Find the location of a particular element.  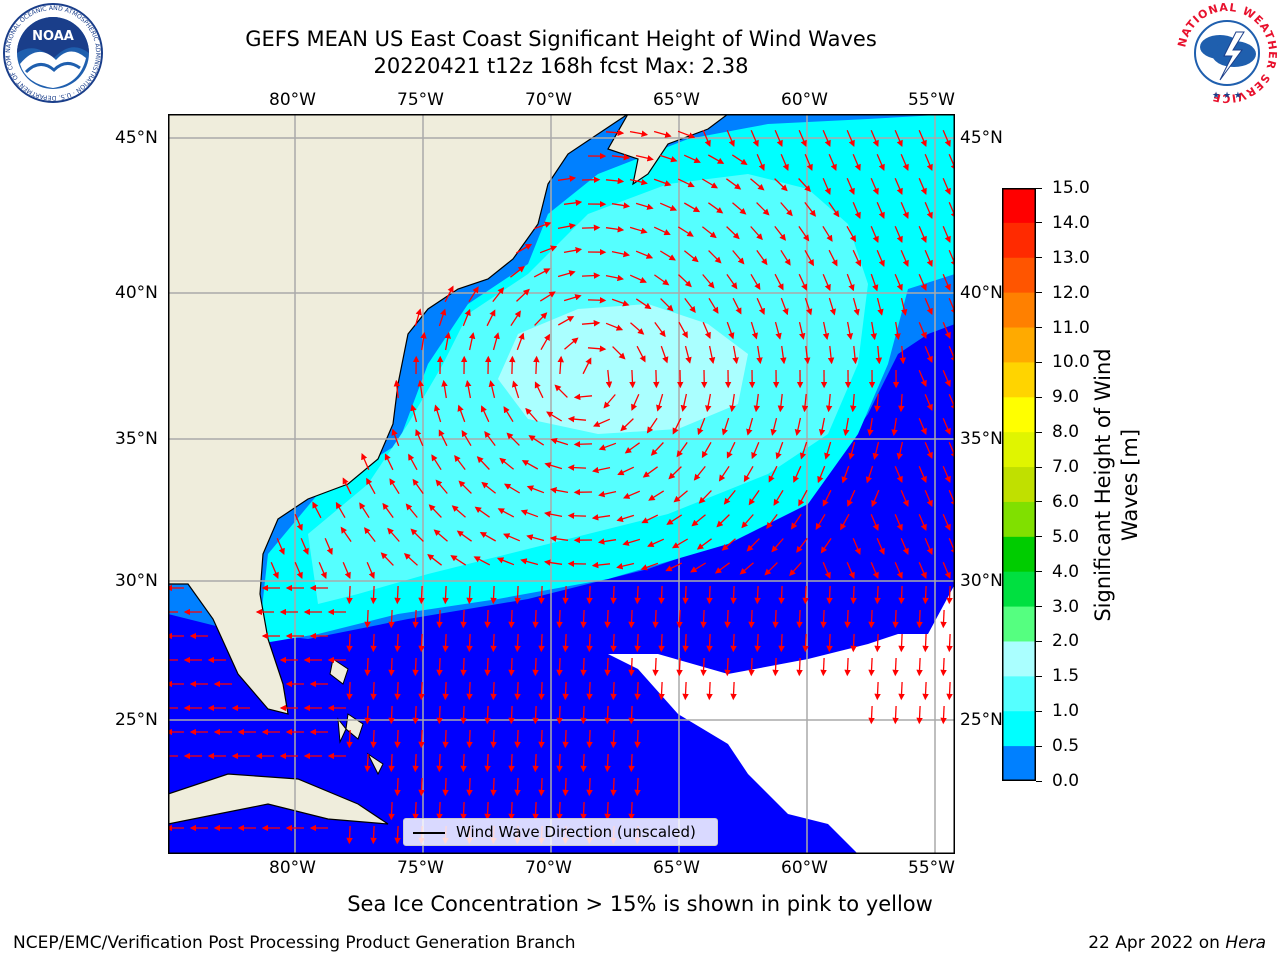

colorbar-tick-label: 7.0 is located at coordinates (1066, 467).